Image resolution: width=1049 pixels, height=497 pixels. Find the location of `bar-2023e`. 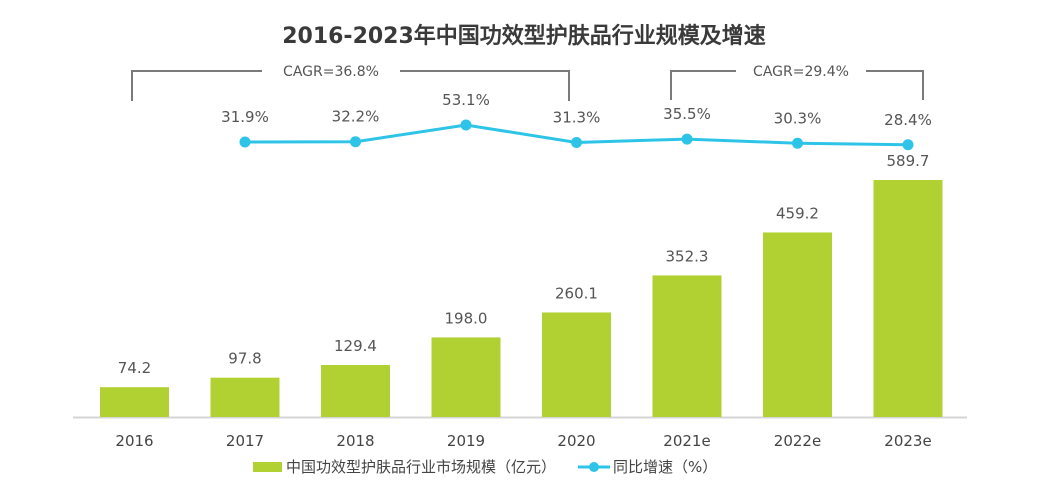

bar-2023e is located at coordinates (908, 298).